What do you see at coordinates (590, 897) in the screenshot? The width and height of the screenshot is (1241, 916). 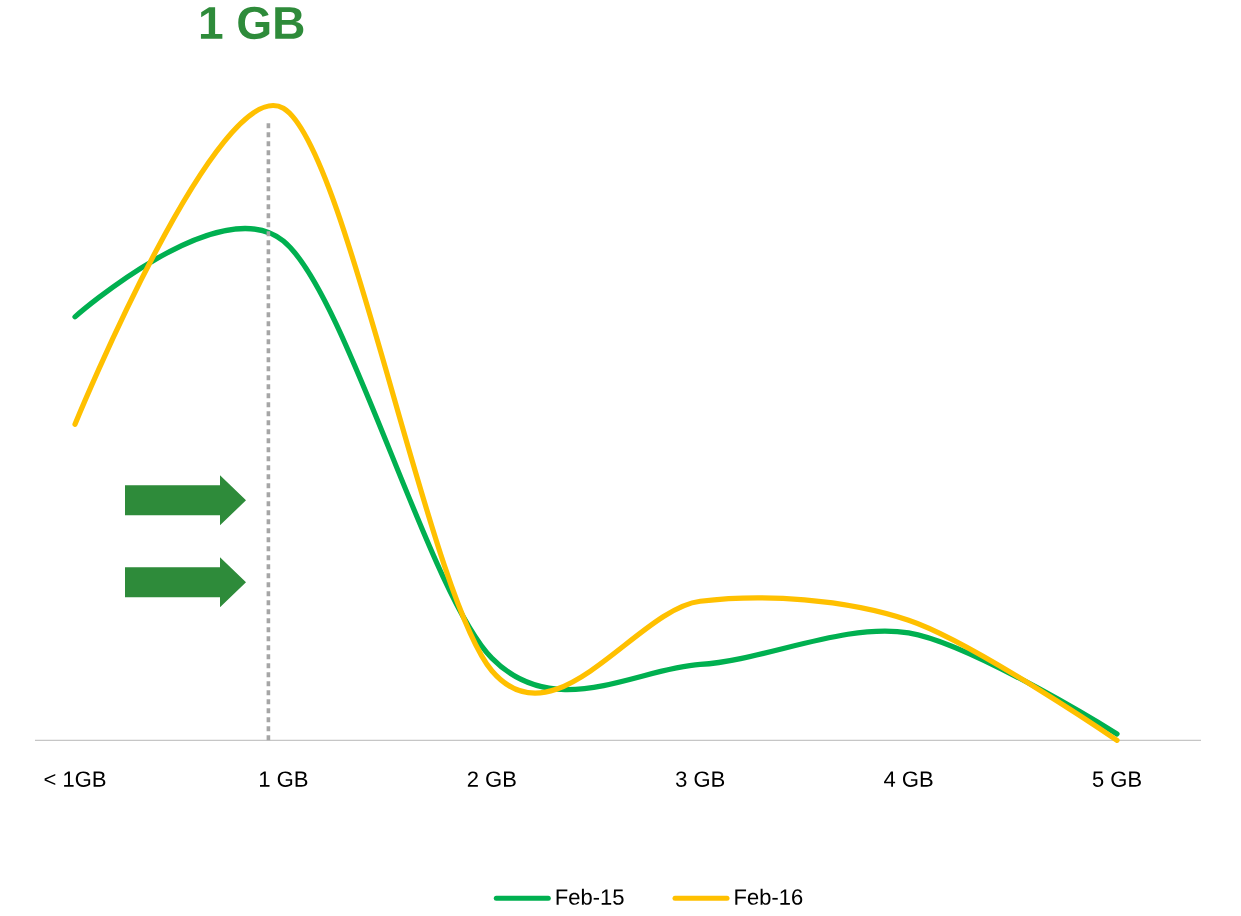 I see `legend-label: Feb-15` at bounding box center [590, 897].